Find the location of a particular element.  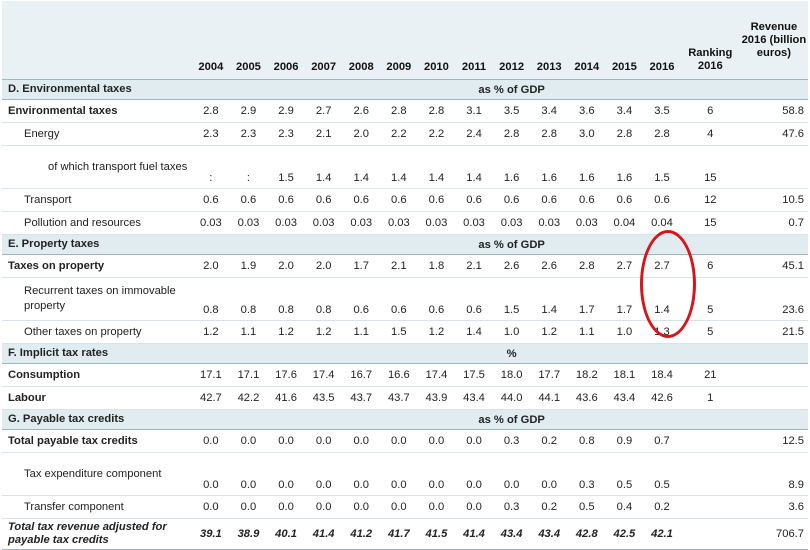

value-cell: 1.6 is located at coordinates (624, 167).